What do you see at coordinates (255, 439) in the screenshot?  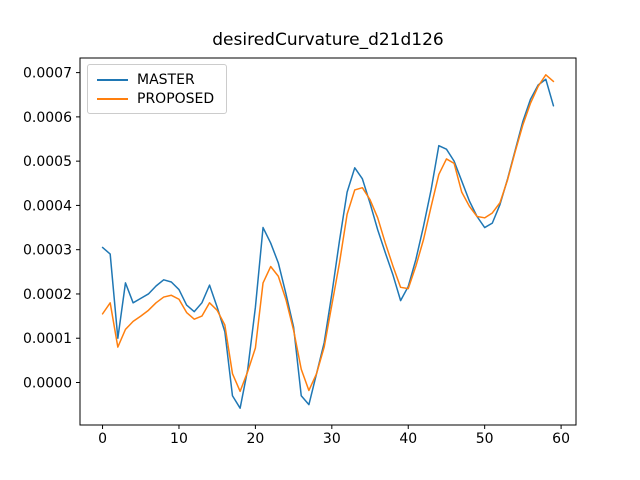 I see `x-tick-label: 20` at bounding box center [255, 439].